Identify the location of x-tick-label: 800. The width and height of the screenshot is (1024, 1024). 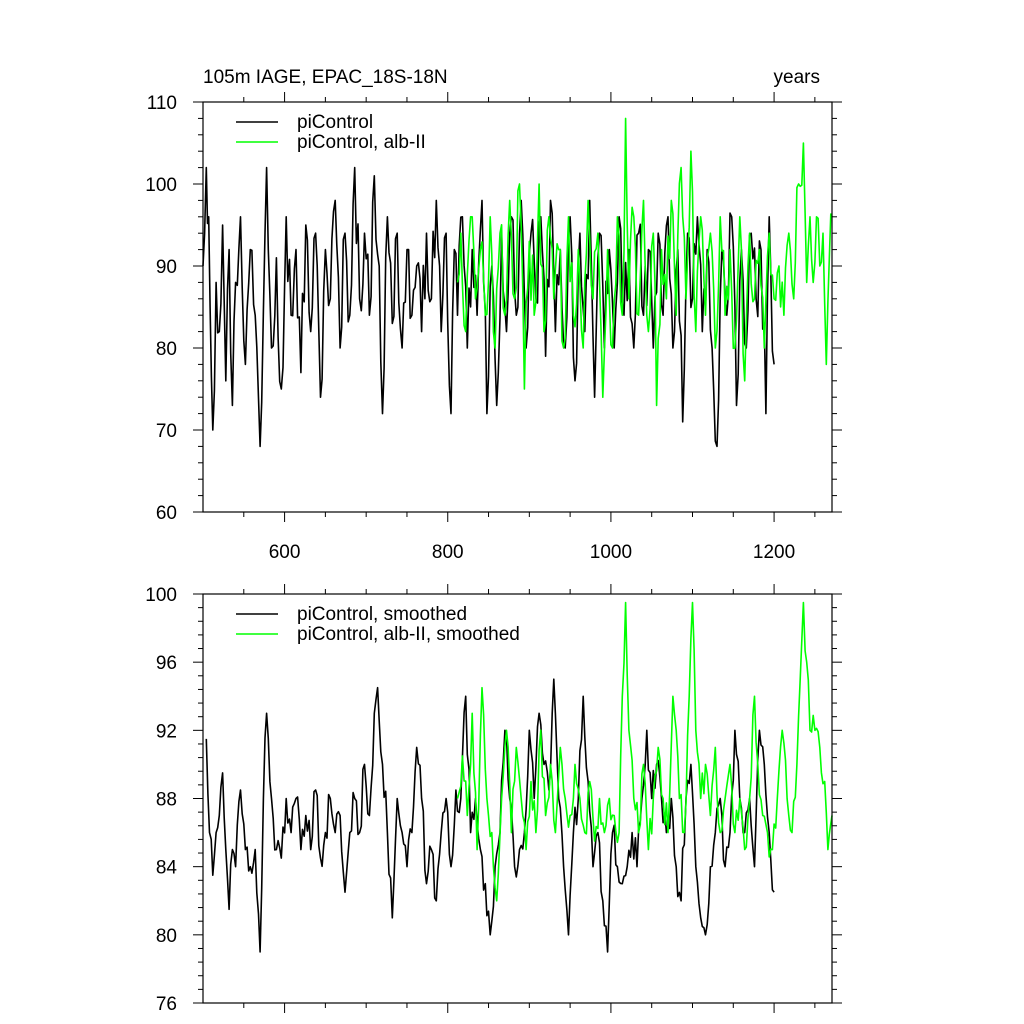
(448, 552).